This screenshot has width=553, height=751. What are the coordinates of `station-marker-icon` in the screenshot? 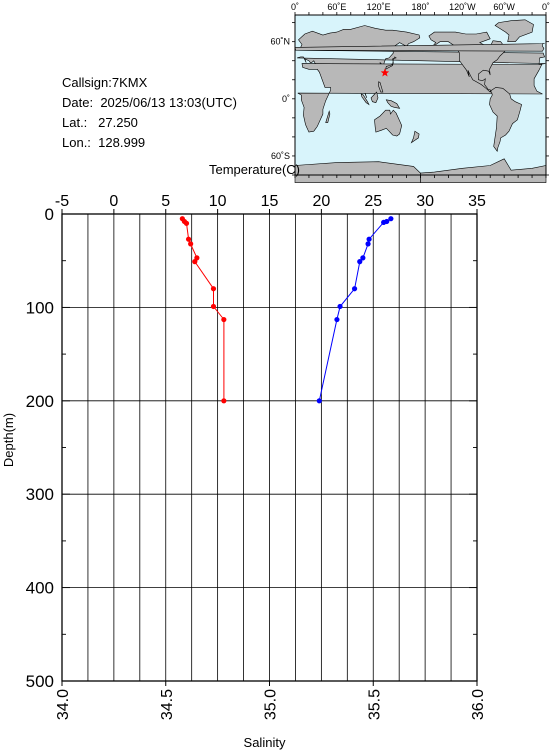 It's located at (385, 72).